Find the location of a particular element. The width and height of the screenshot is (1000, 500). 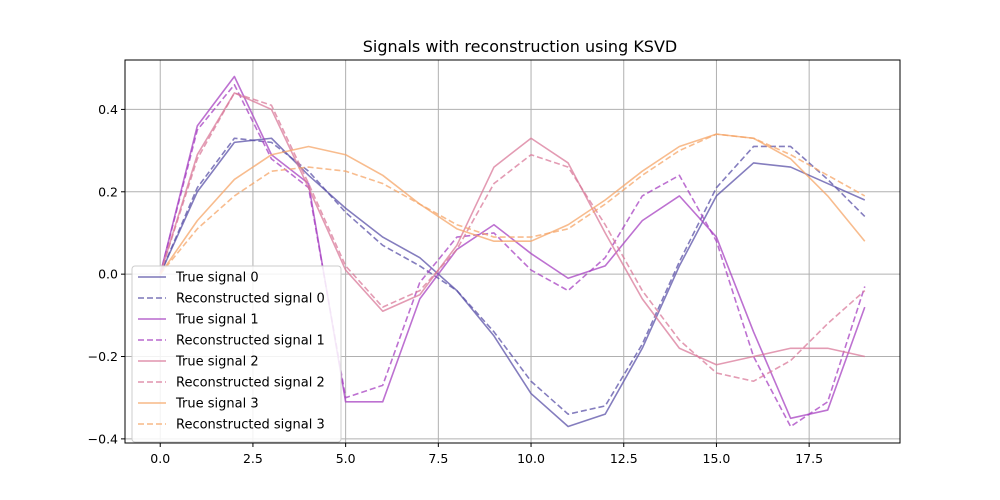

legend-label: Reconstructed signal 1 is located at coordinates (250, 341).